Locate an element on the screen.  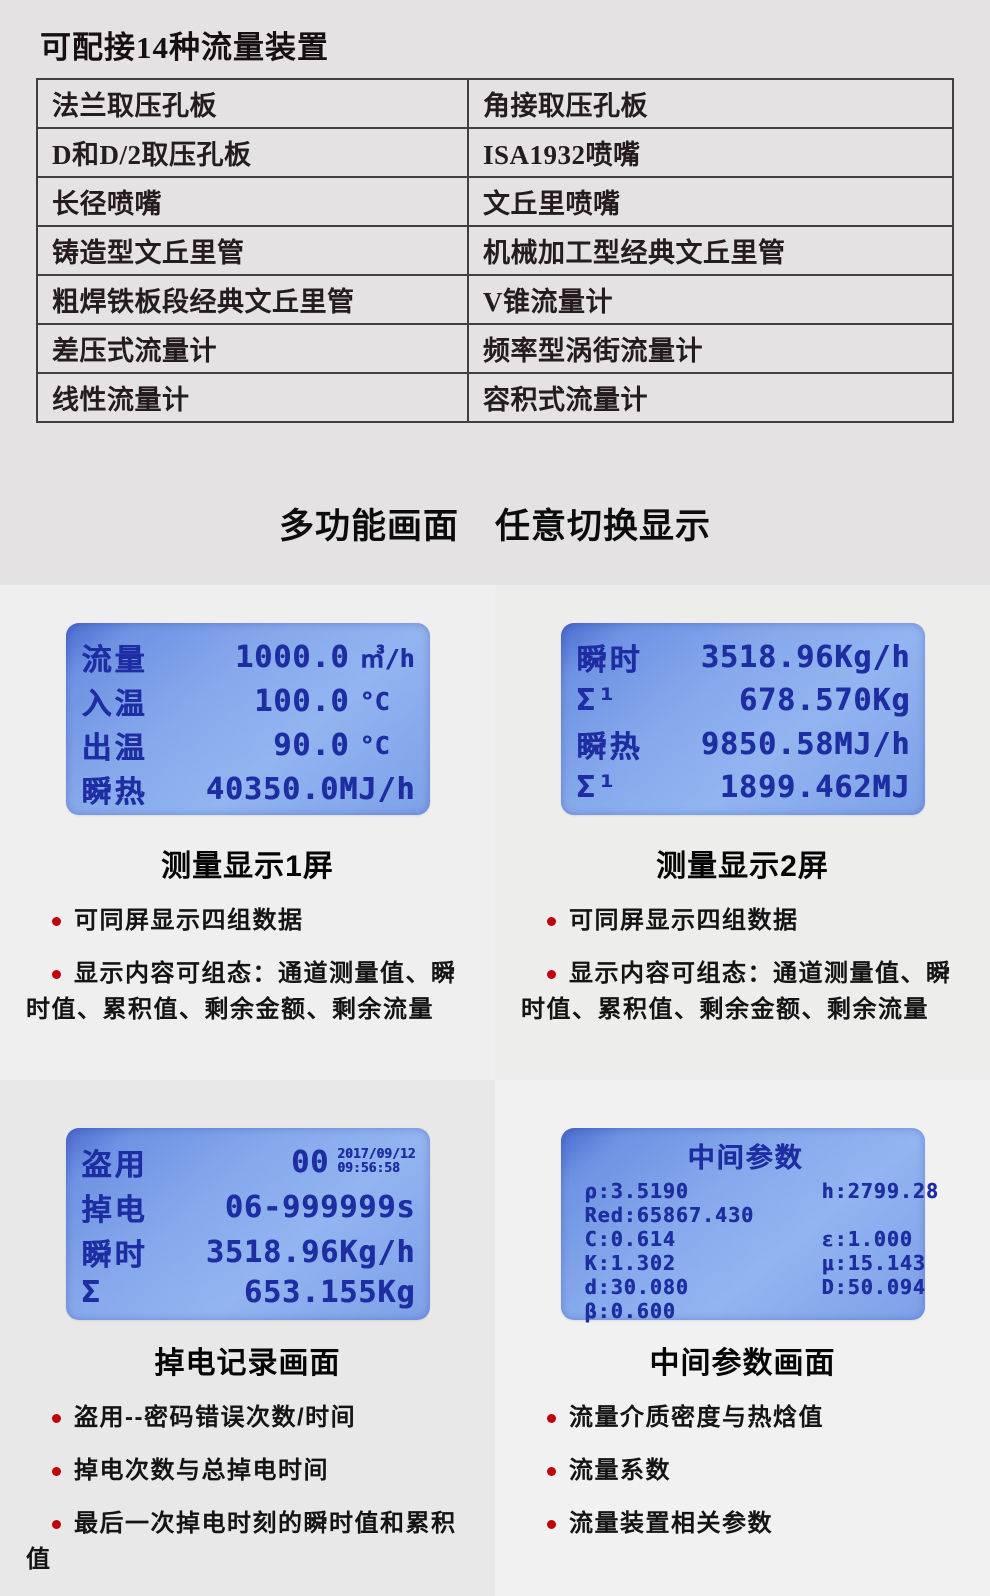
param-left: C:0.614 is located at coordinates (630, 1239).